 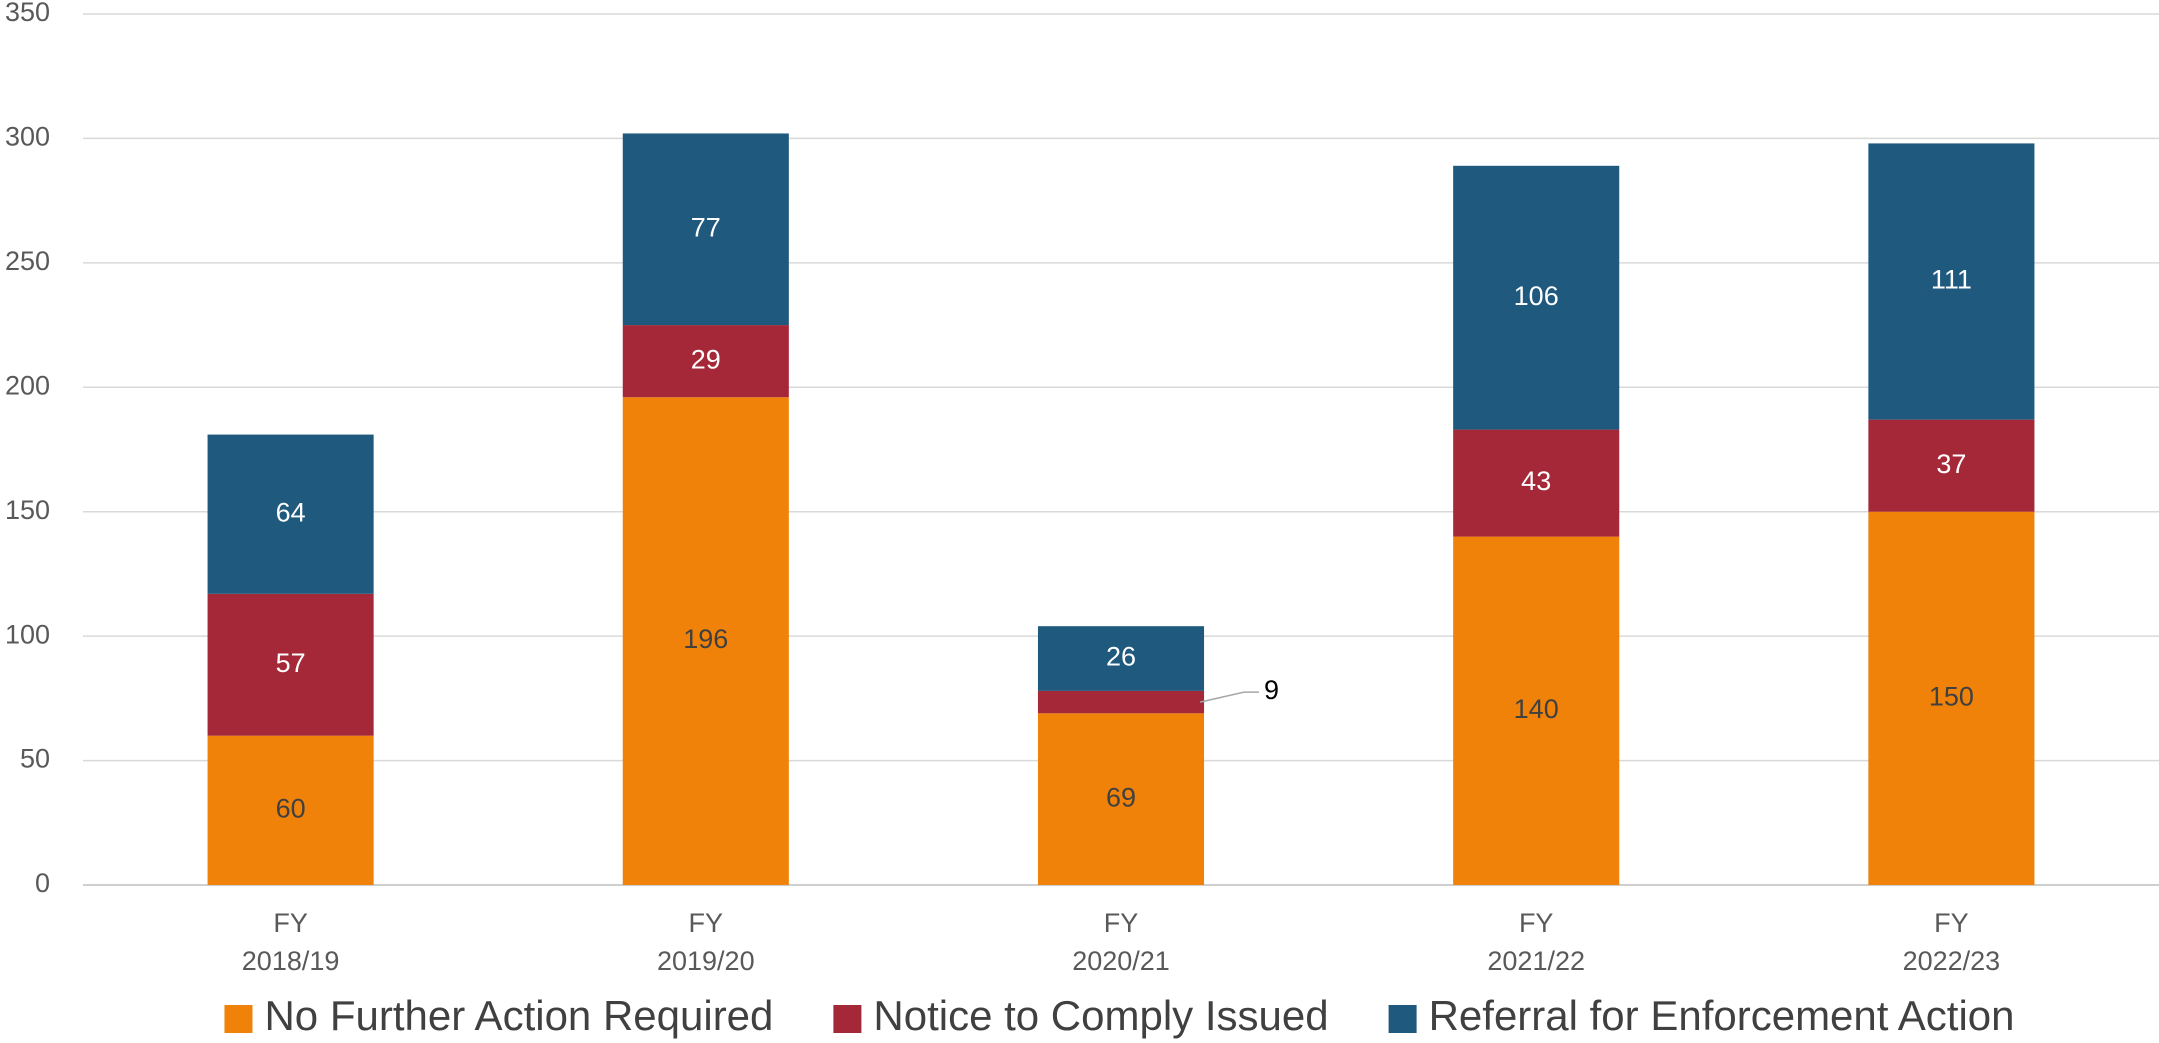 I want to click on leader-line, so click(x=1229, y=697).